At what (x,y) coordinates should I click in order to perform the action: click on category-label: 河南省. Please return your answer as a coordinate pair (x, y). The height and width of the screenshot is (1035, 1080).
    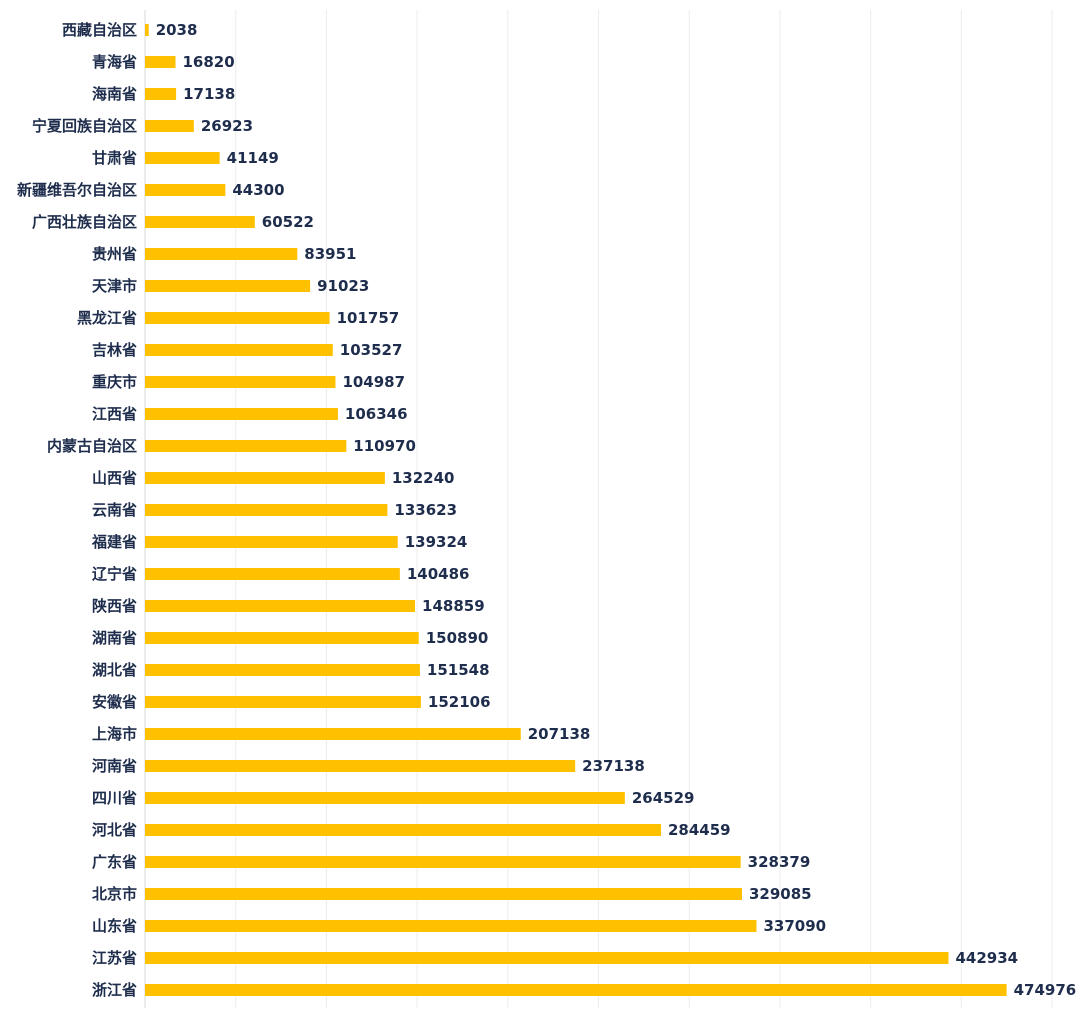
    Looking at the image, I should click on (114, 766).